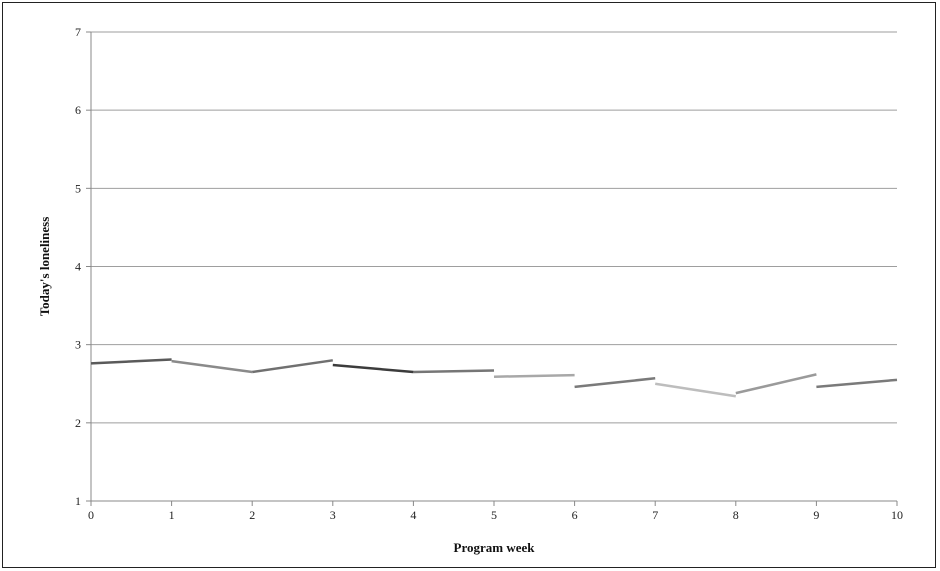 This screenshot has width=940, height=571. I want to click on y-tick-label: 1, so click(78, 501).